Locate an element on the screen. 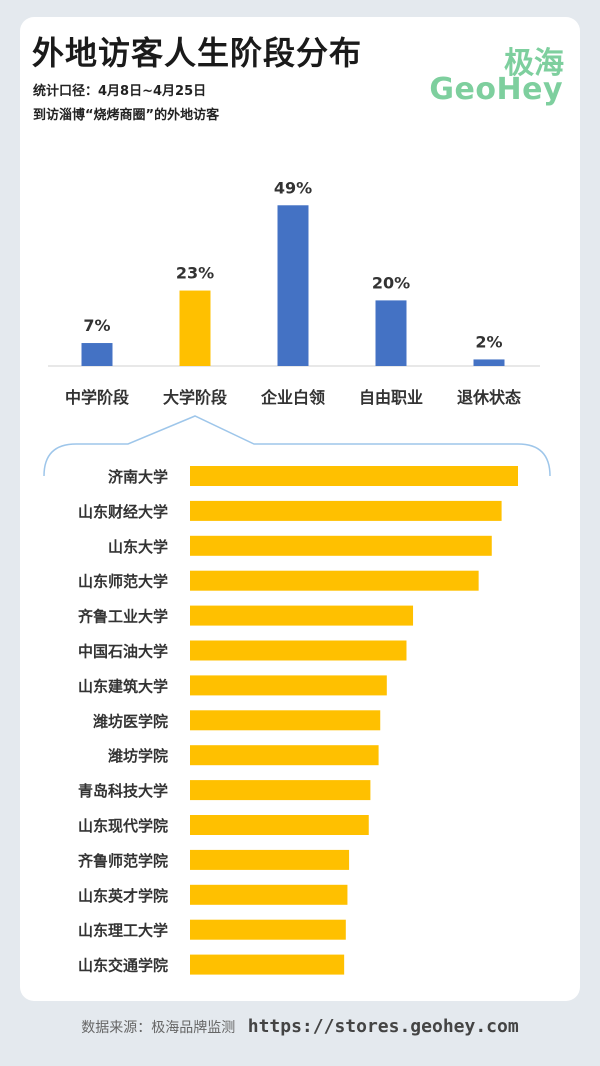 The width and height of the screenshot is (600, 1066). hbar-label-6: 中国石油大学 is located at coordinates (123, 652).